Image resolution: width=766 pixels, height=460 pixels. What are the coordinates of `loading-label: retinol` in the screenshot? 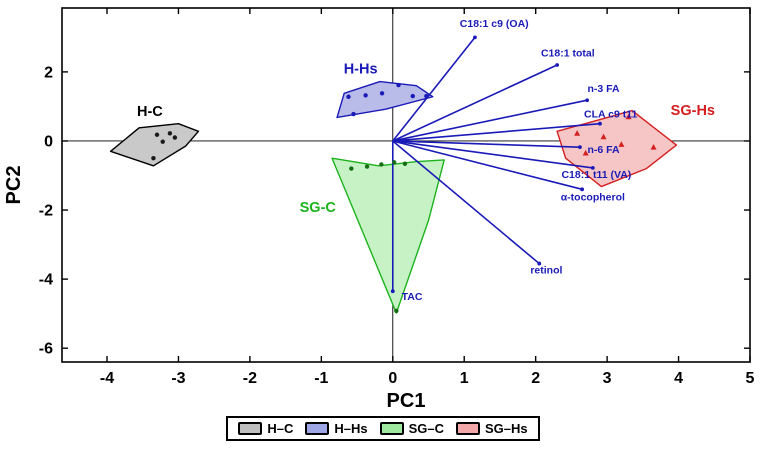 It's located at (546, 271).